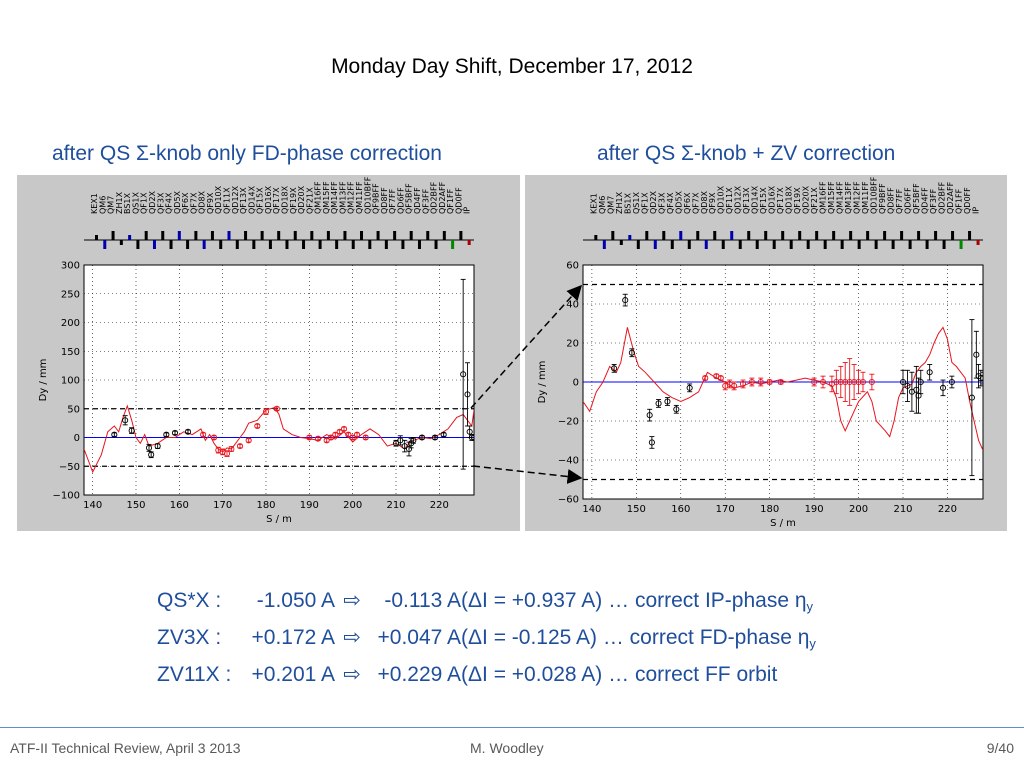 Image resolution: width=1024 pixels, height=768 pixels. What do you see at coordinates (326, 197) in the screenshot?
I see `magnet-label: QM15FF` at bounding box center [326, 197].